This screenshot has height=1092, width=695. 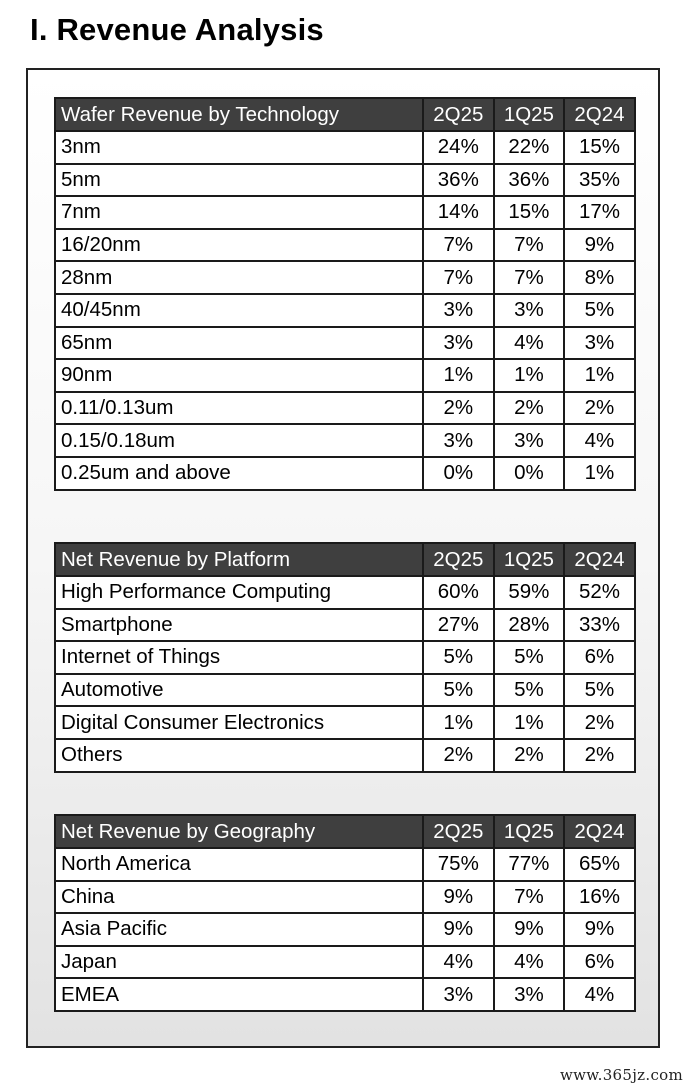 I want to click on row-label-cell: China, so click(x=239, y=897).